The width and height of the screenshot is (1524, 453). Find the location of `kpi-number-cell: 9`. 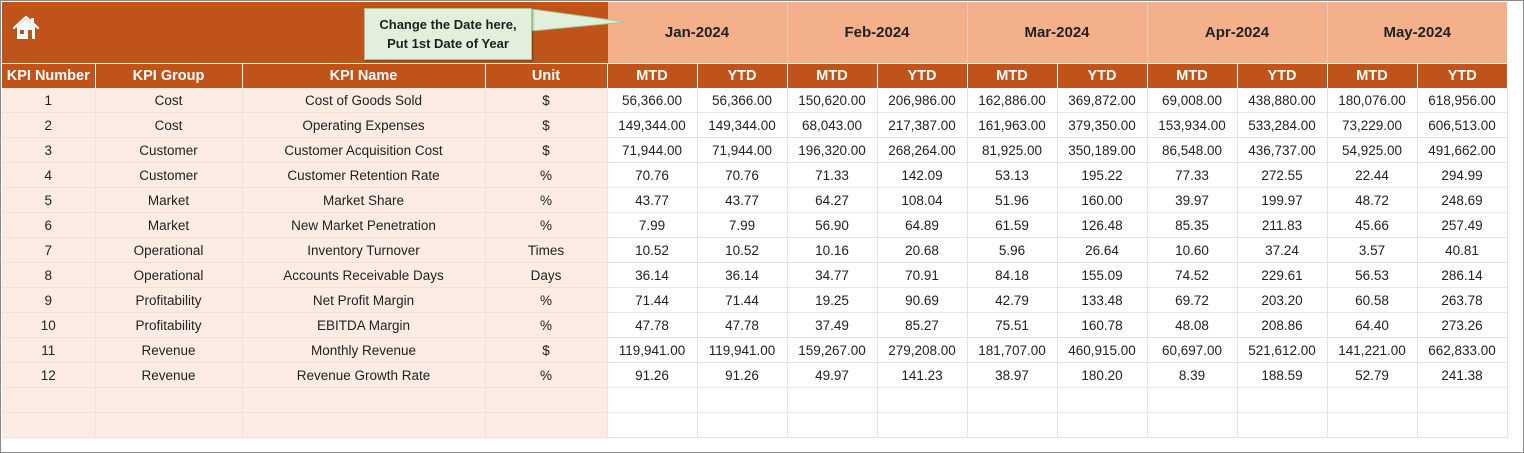

kpi-number-cell: 9 is located at coordinates (49, 300).